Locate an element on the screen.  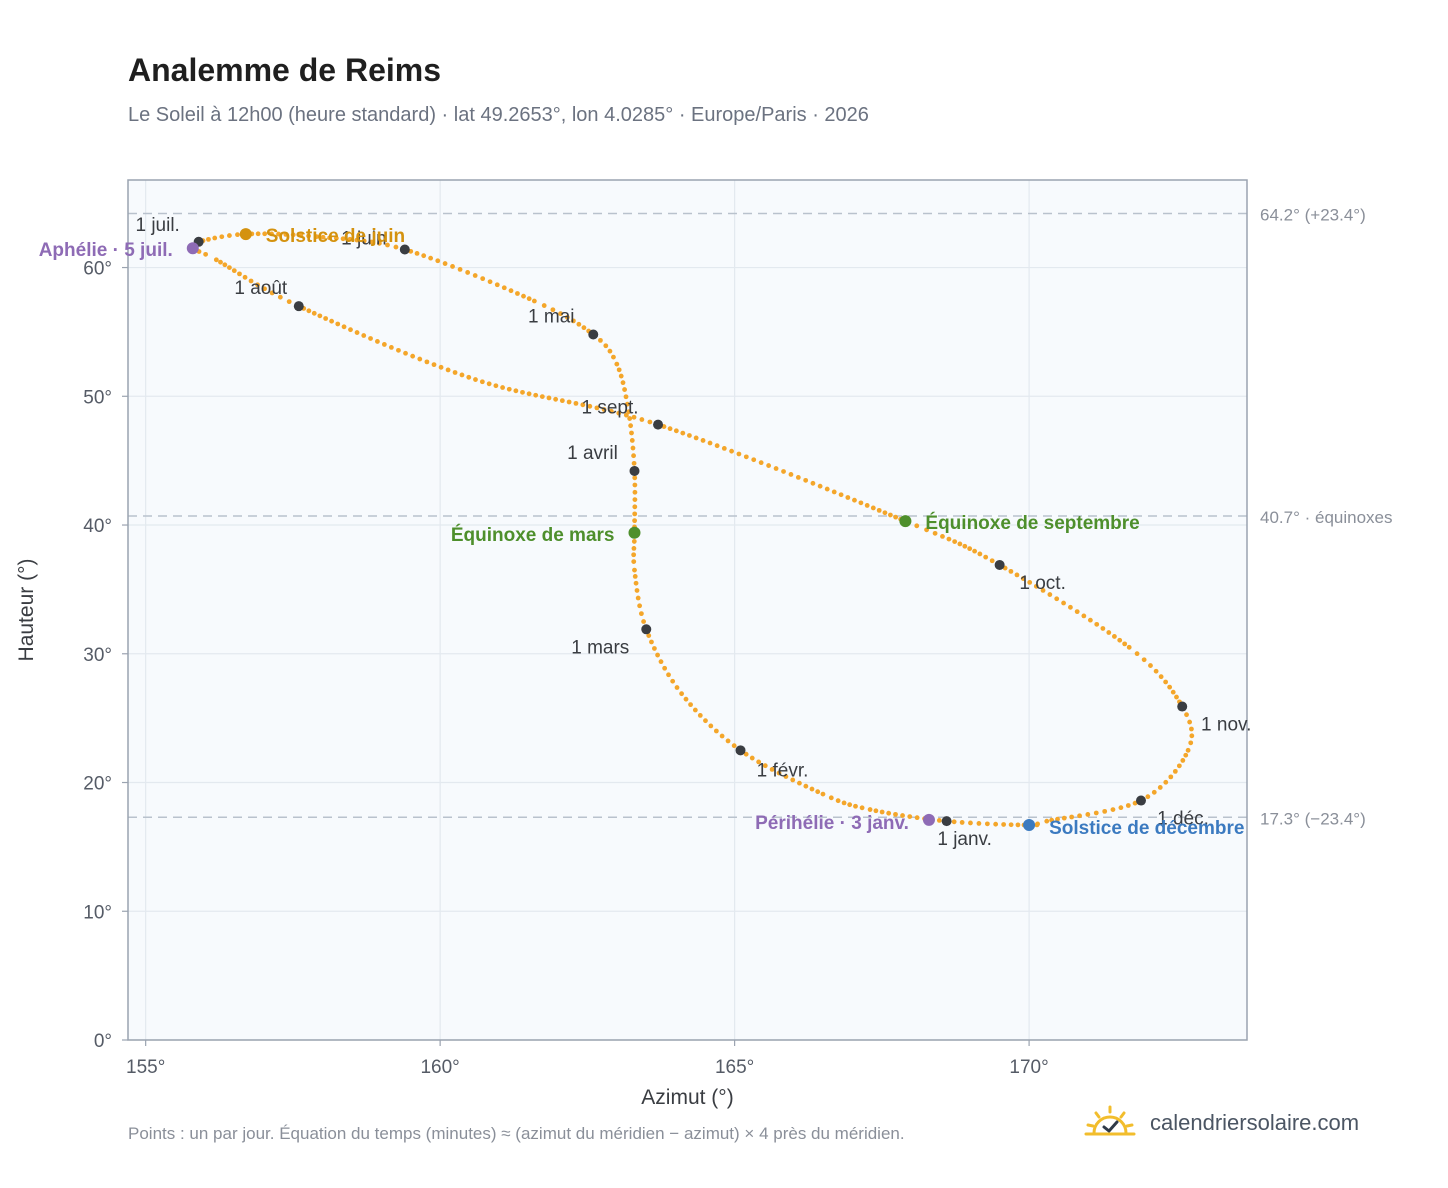
month-label: 1 déc. is located at coordinates (1183, 819).